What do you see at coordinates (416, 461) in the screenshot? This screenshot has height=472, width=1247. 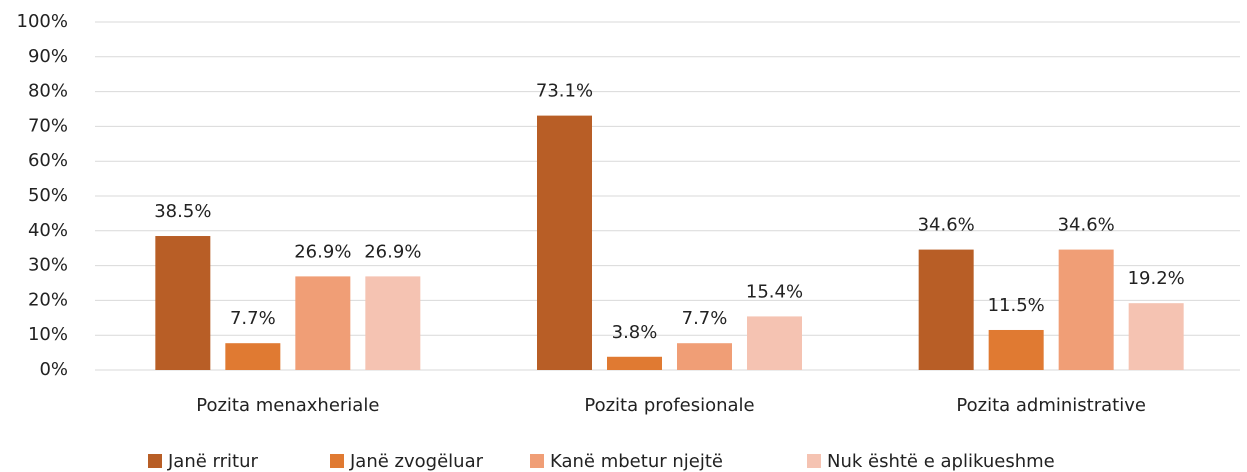 I see `legend-label: Janë zvogëluar` at bounding box center [416, 461].